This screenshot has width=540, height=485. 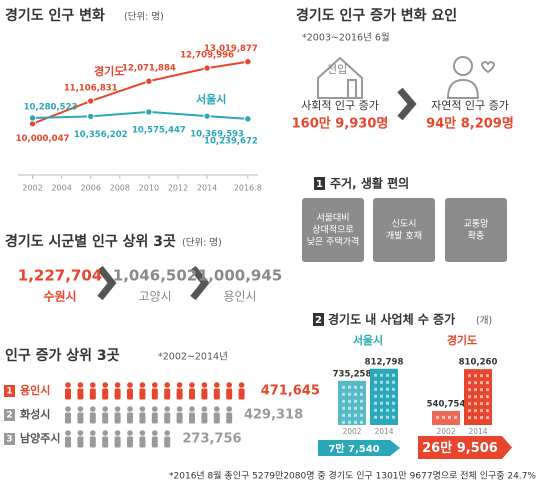 I want to click on increase-label: 26만 9,506, so click(x=460, y=448).